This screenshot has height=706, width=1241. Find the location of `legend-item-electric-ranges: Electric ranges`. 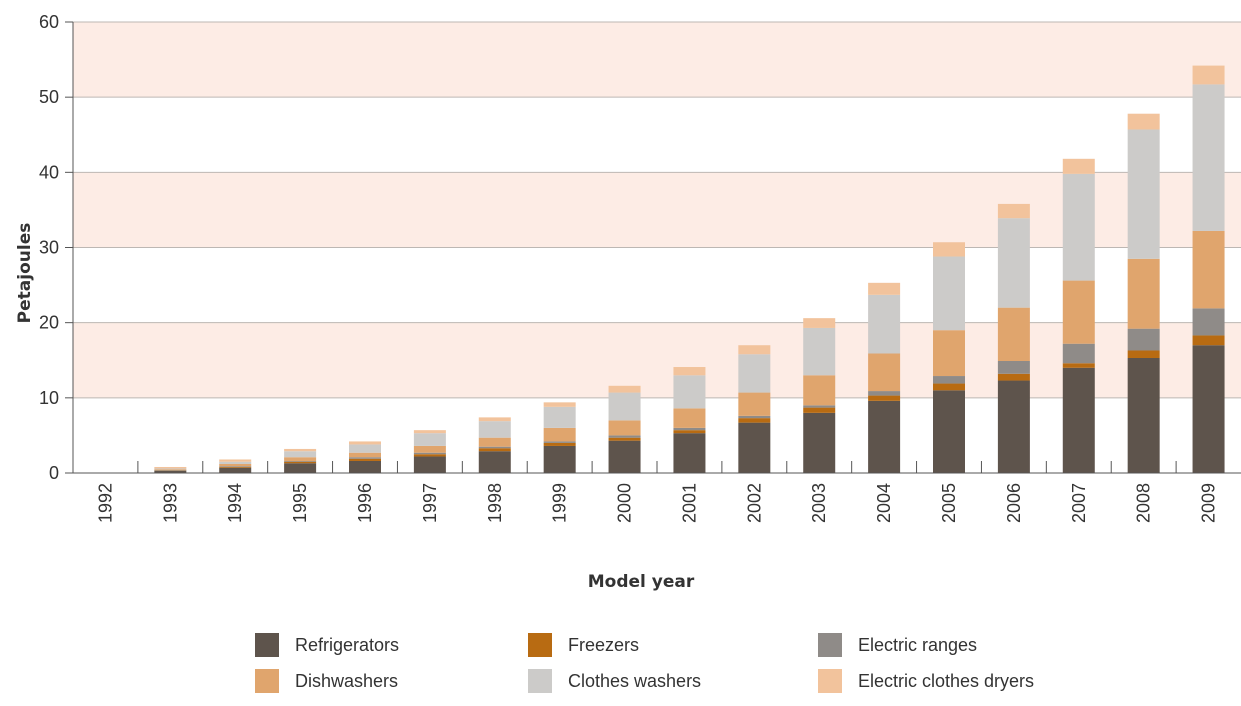

legend-item-electric-ranges: Electric ranges is located at coordinates (897, 645).